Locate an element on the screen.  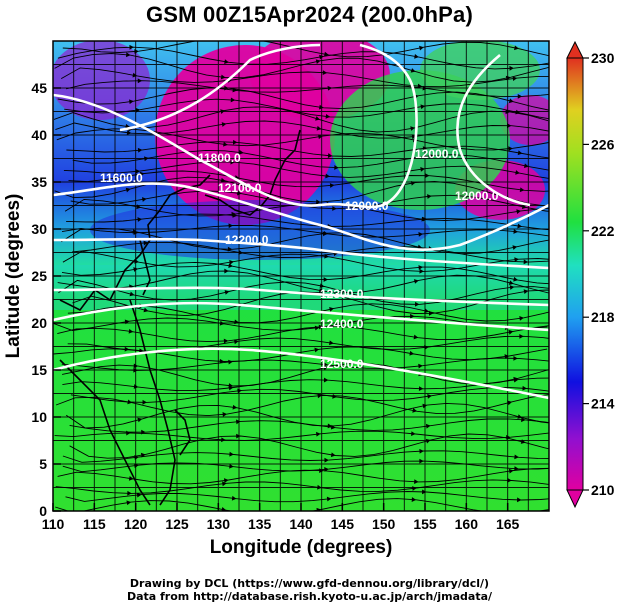
colorbar-tick-label: 218 is located at coordinates (603, 317).